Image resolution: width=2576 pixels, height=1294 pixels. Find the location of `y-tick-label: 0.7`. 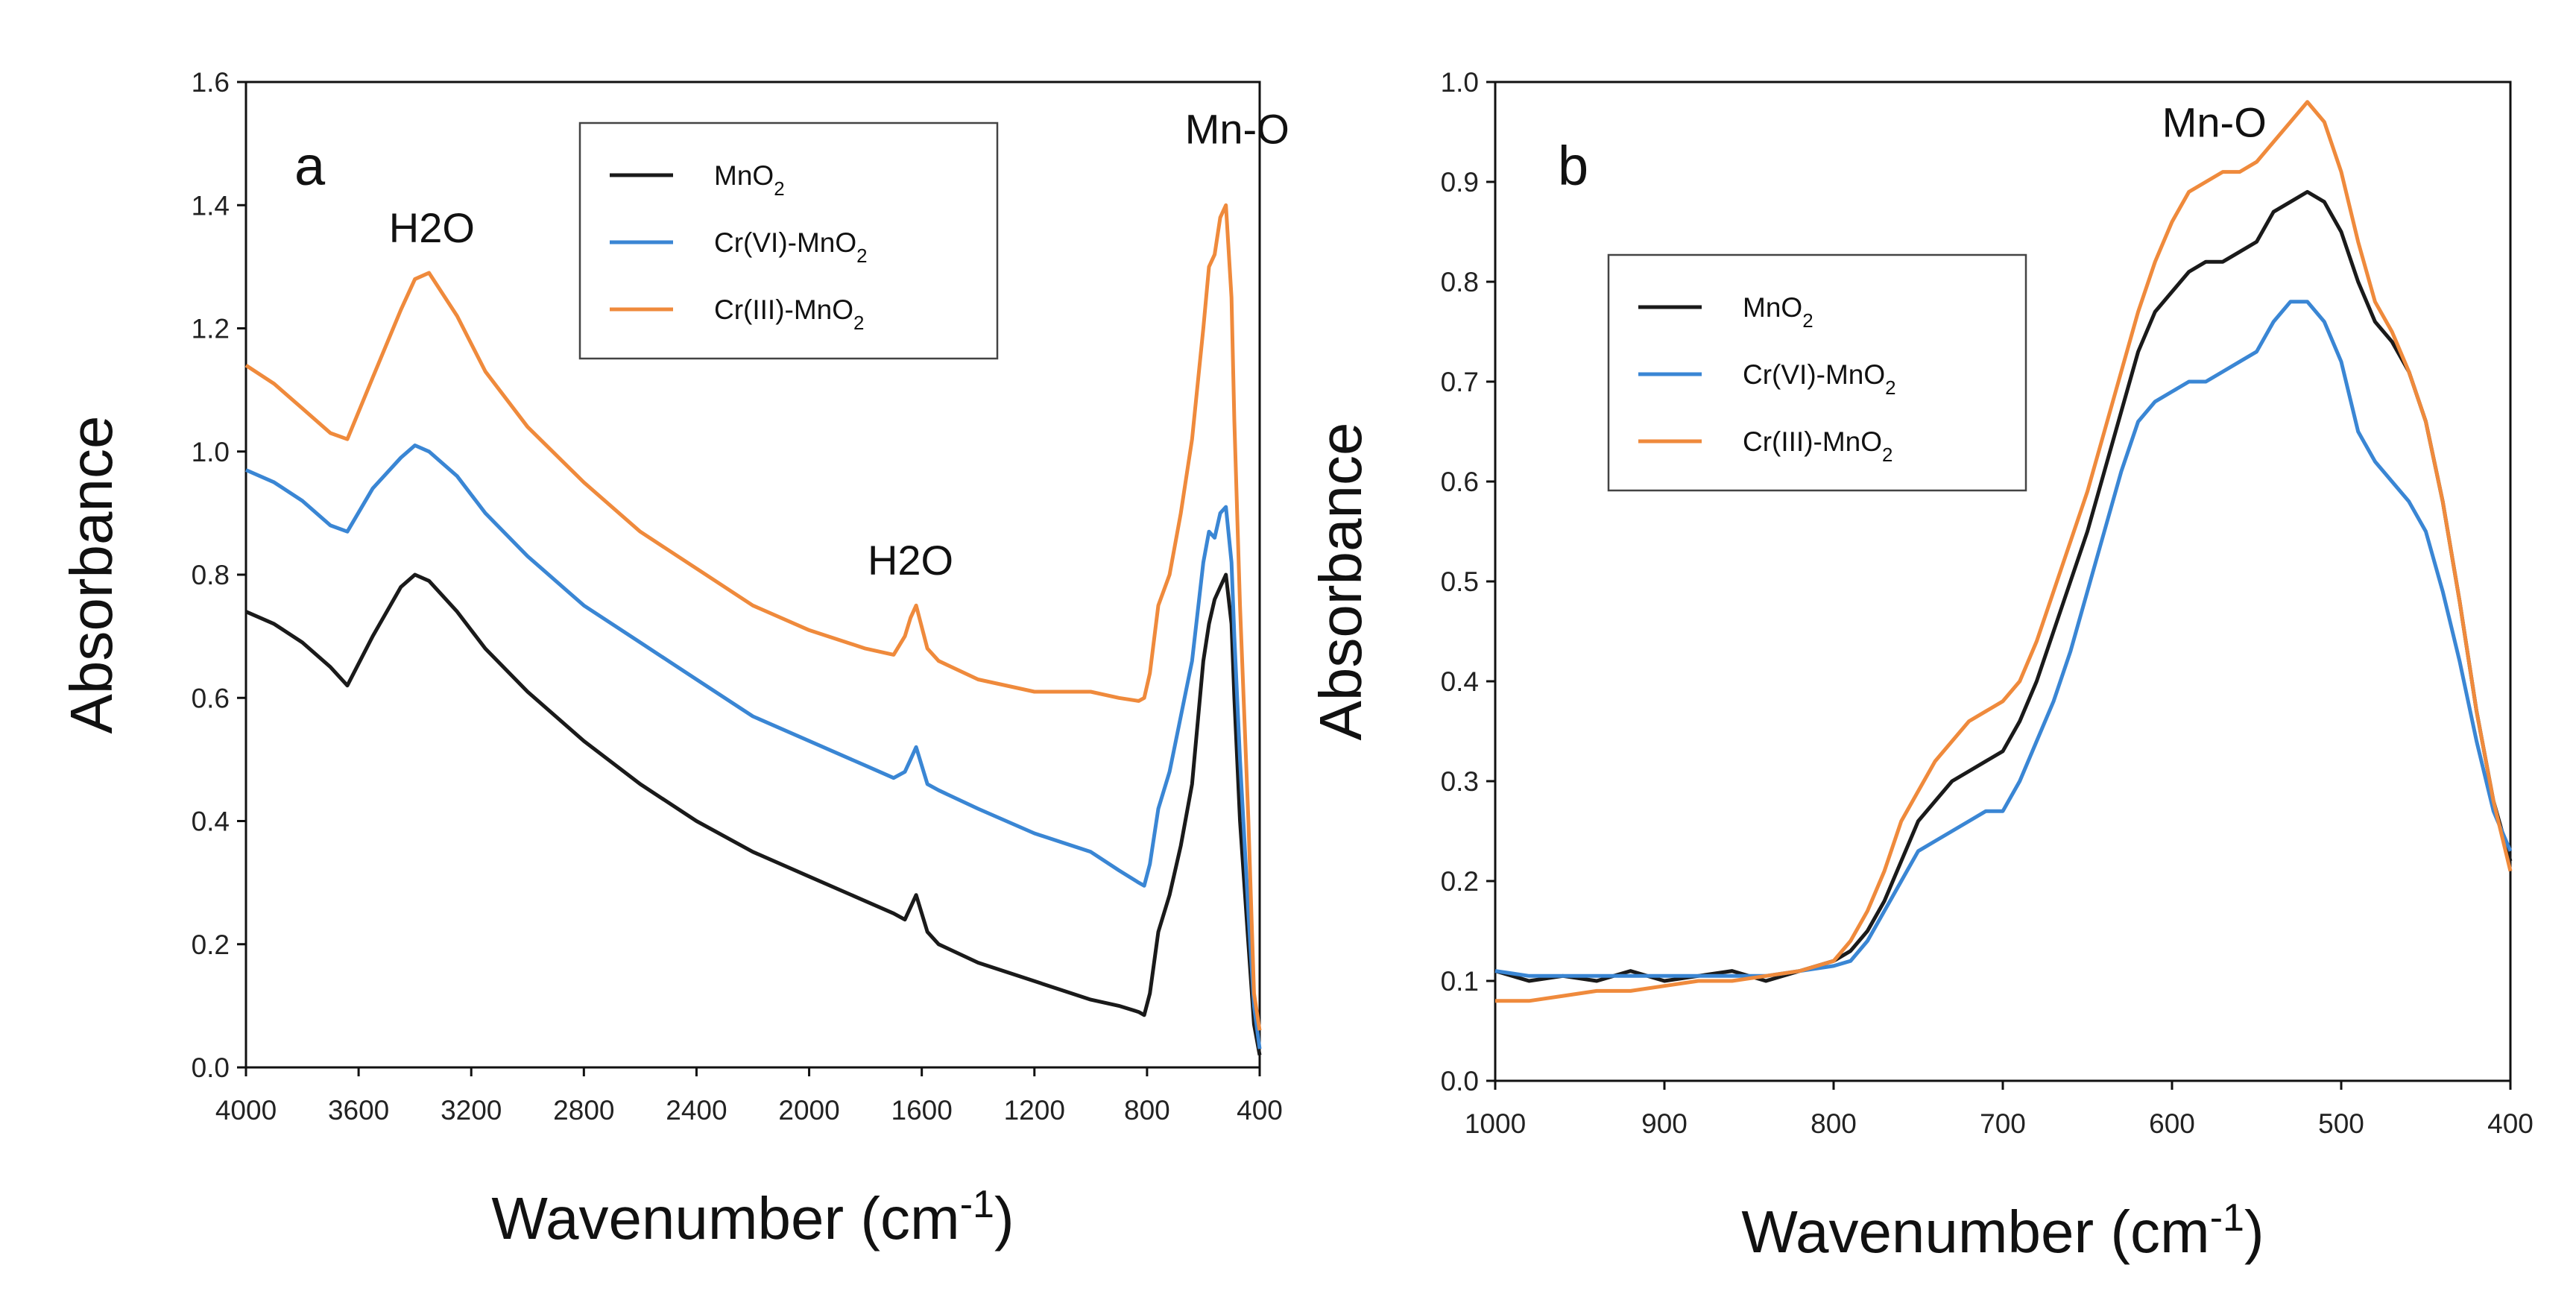

y-tick-label: 0.7 is located at coordinates (1460, 382).